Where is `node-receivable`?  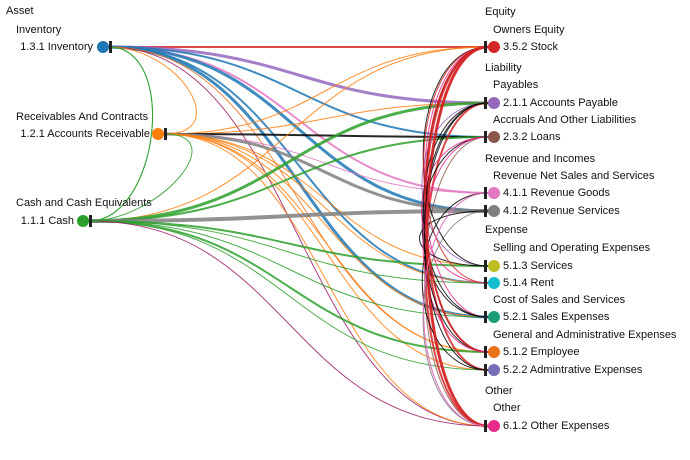
node-receivable is located at coordinates (158, 134).